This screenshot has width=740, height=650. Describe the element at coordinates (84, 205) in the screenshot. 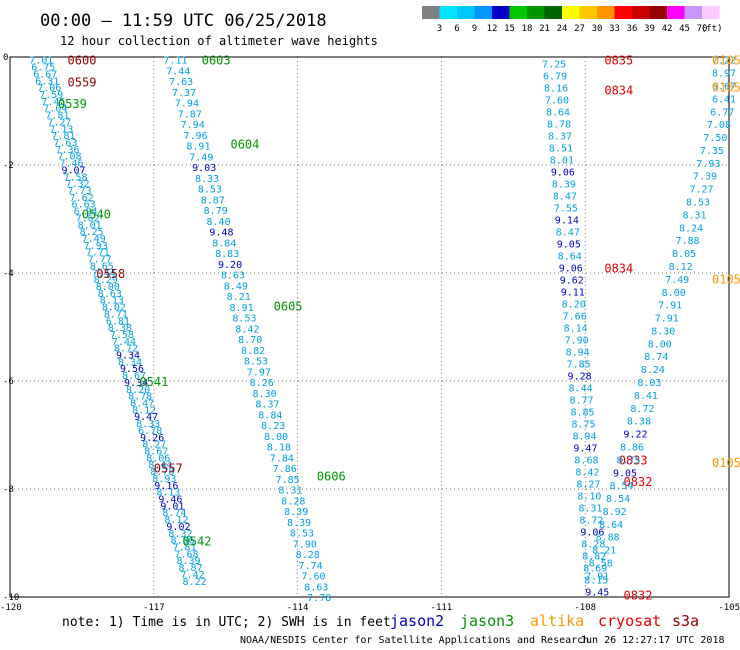

I see `swh-value-label: 6.63` at that location.